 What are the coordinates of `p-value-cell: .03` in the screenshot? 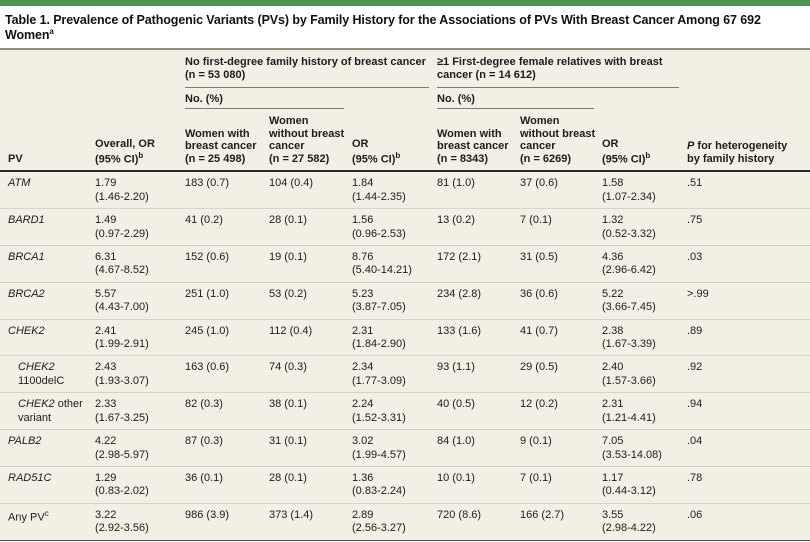 It's located at (695, 257).